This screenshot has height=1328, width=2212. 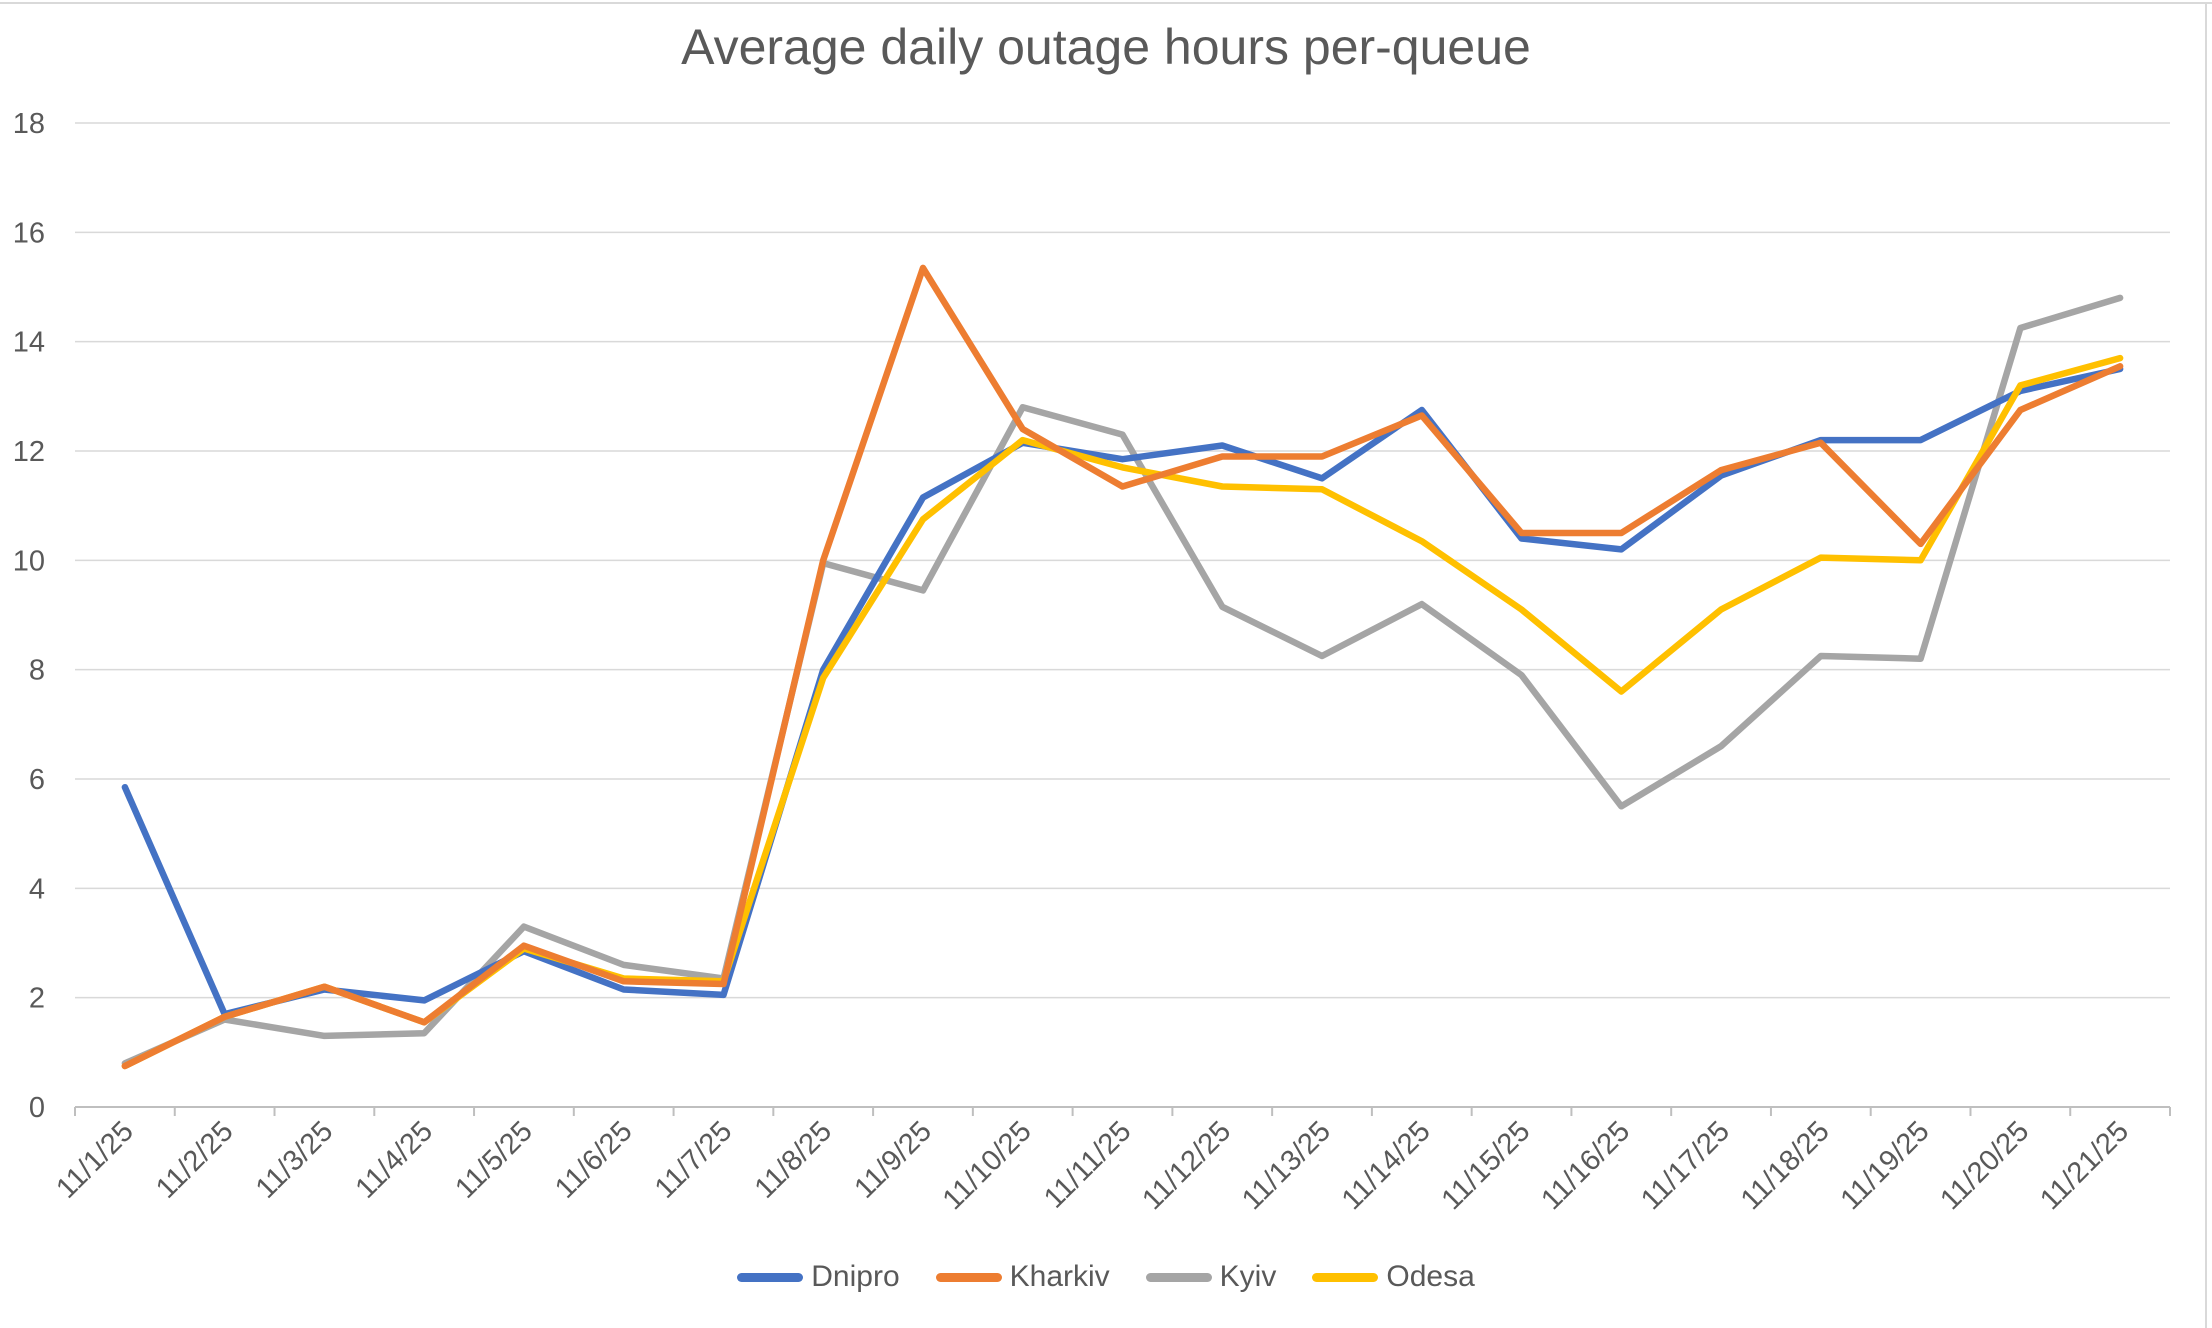 I want to click on x-axis-label-11/16/25: 11/16/25, so click(x=1585, y=1165).